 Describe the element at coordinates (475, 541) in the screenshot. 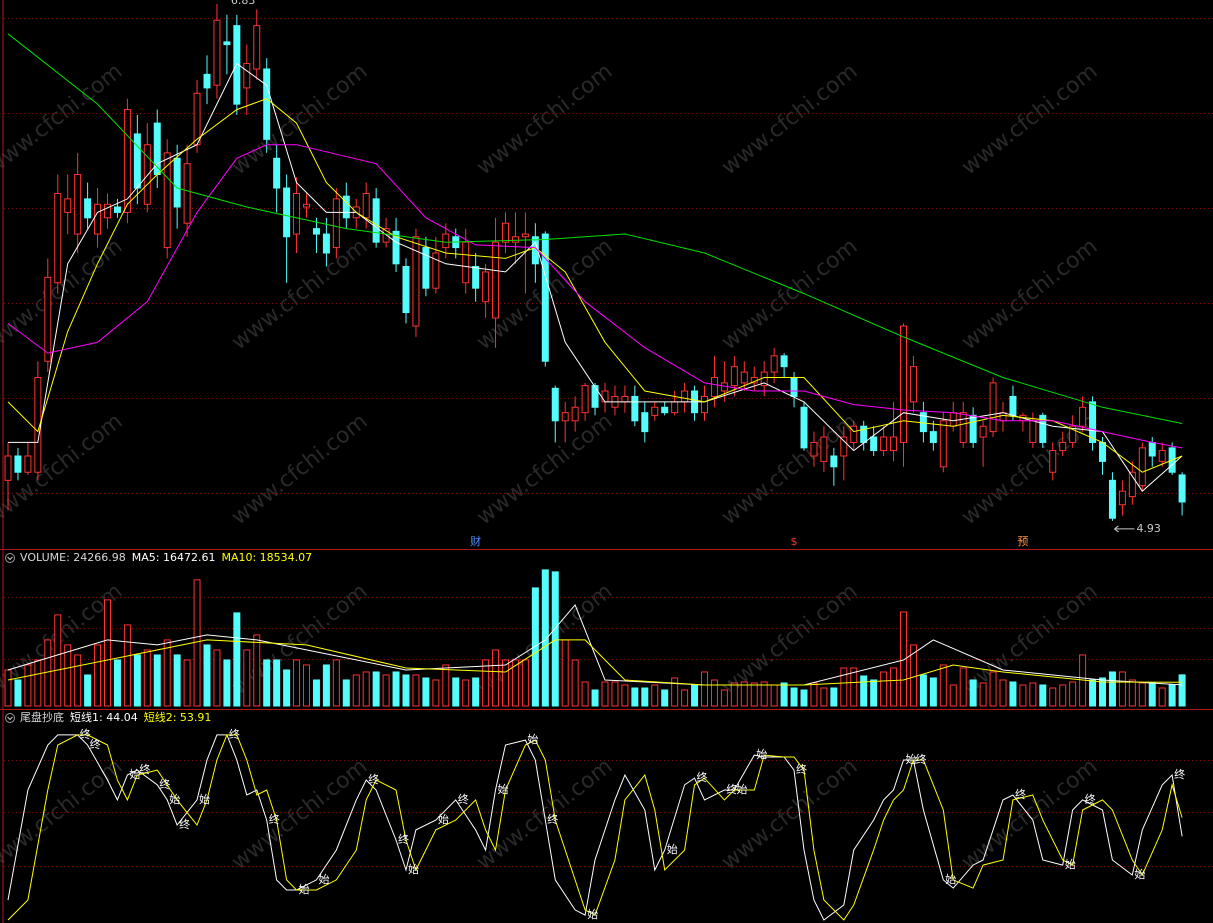

I see `event-marker: 财` at that location.